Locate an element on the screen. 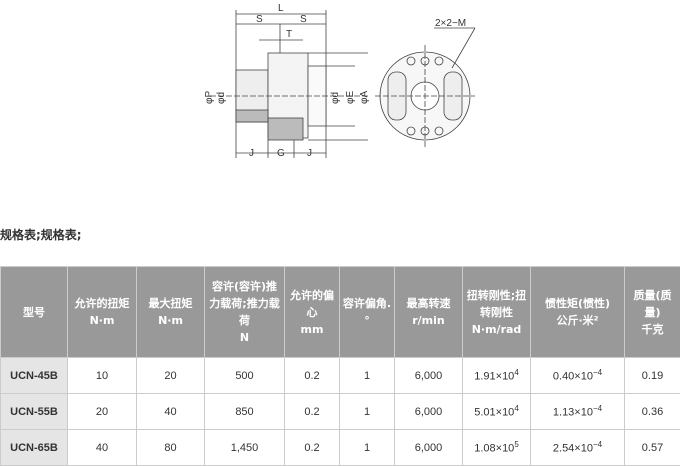 This screenshot has width=680, height=466. dim-E: φE is located at coordinates (350, 97).